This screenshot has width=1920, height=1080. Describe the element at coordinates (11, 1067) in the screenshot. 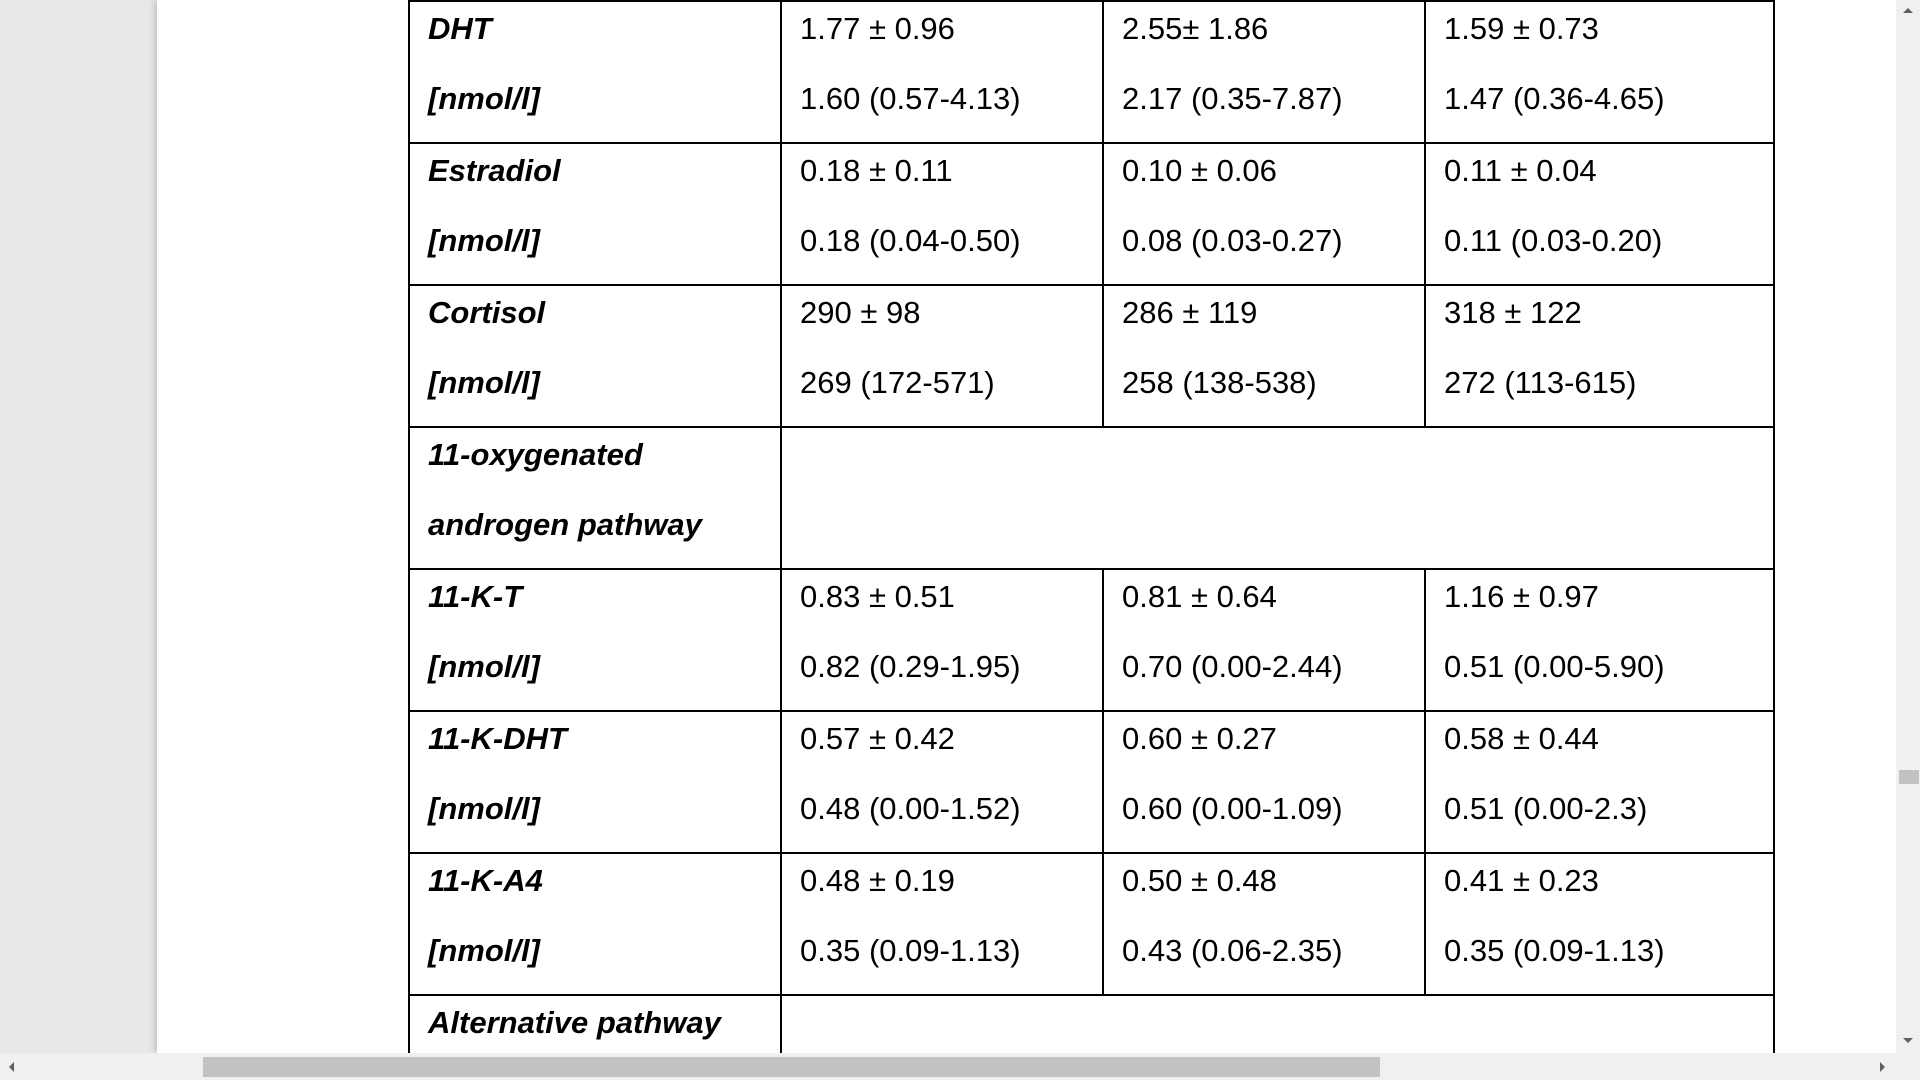

I see `scroll-left-arrow-icon` at that location.